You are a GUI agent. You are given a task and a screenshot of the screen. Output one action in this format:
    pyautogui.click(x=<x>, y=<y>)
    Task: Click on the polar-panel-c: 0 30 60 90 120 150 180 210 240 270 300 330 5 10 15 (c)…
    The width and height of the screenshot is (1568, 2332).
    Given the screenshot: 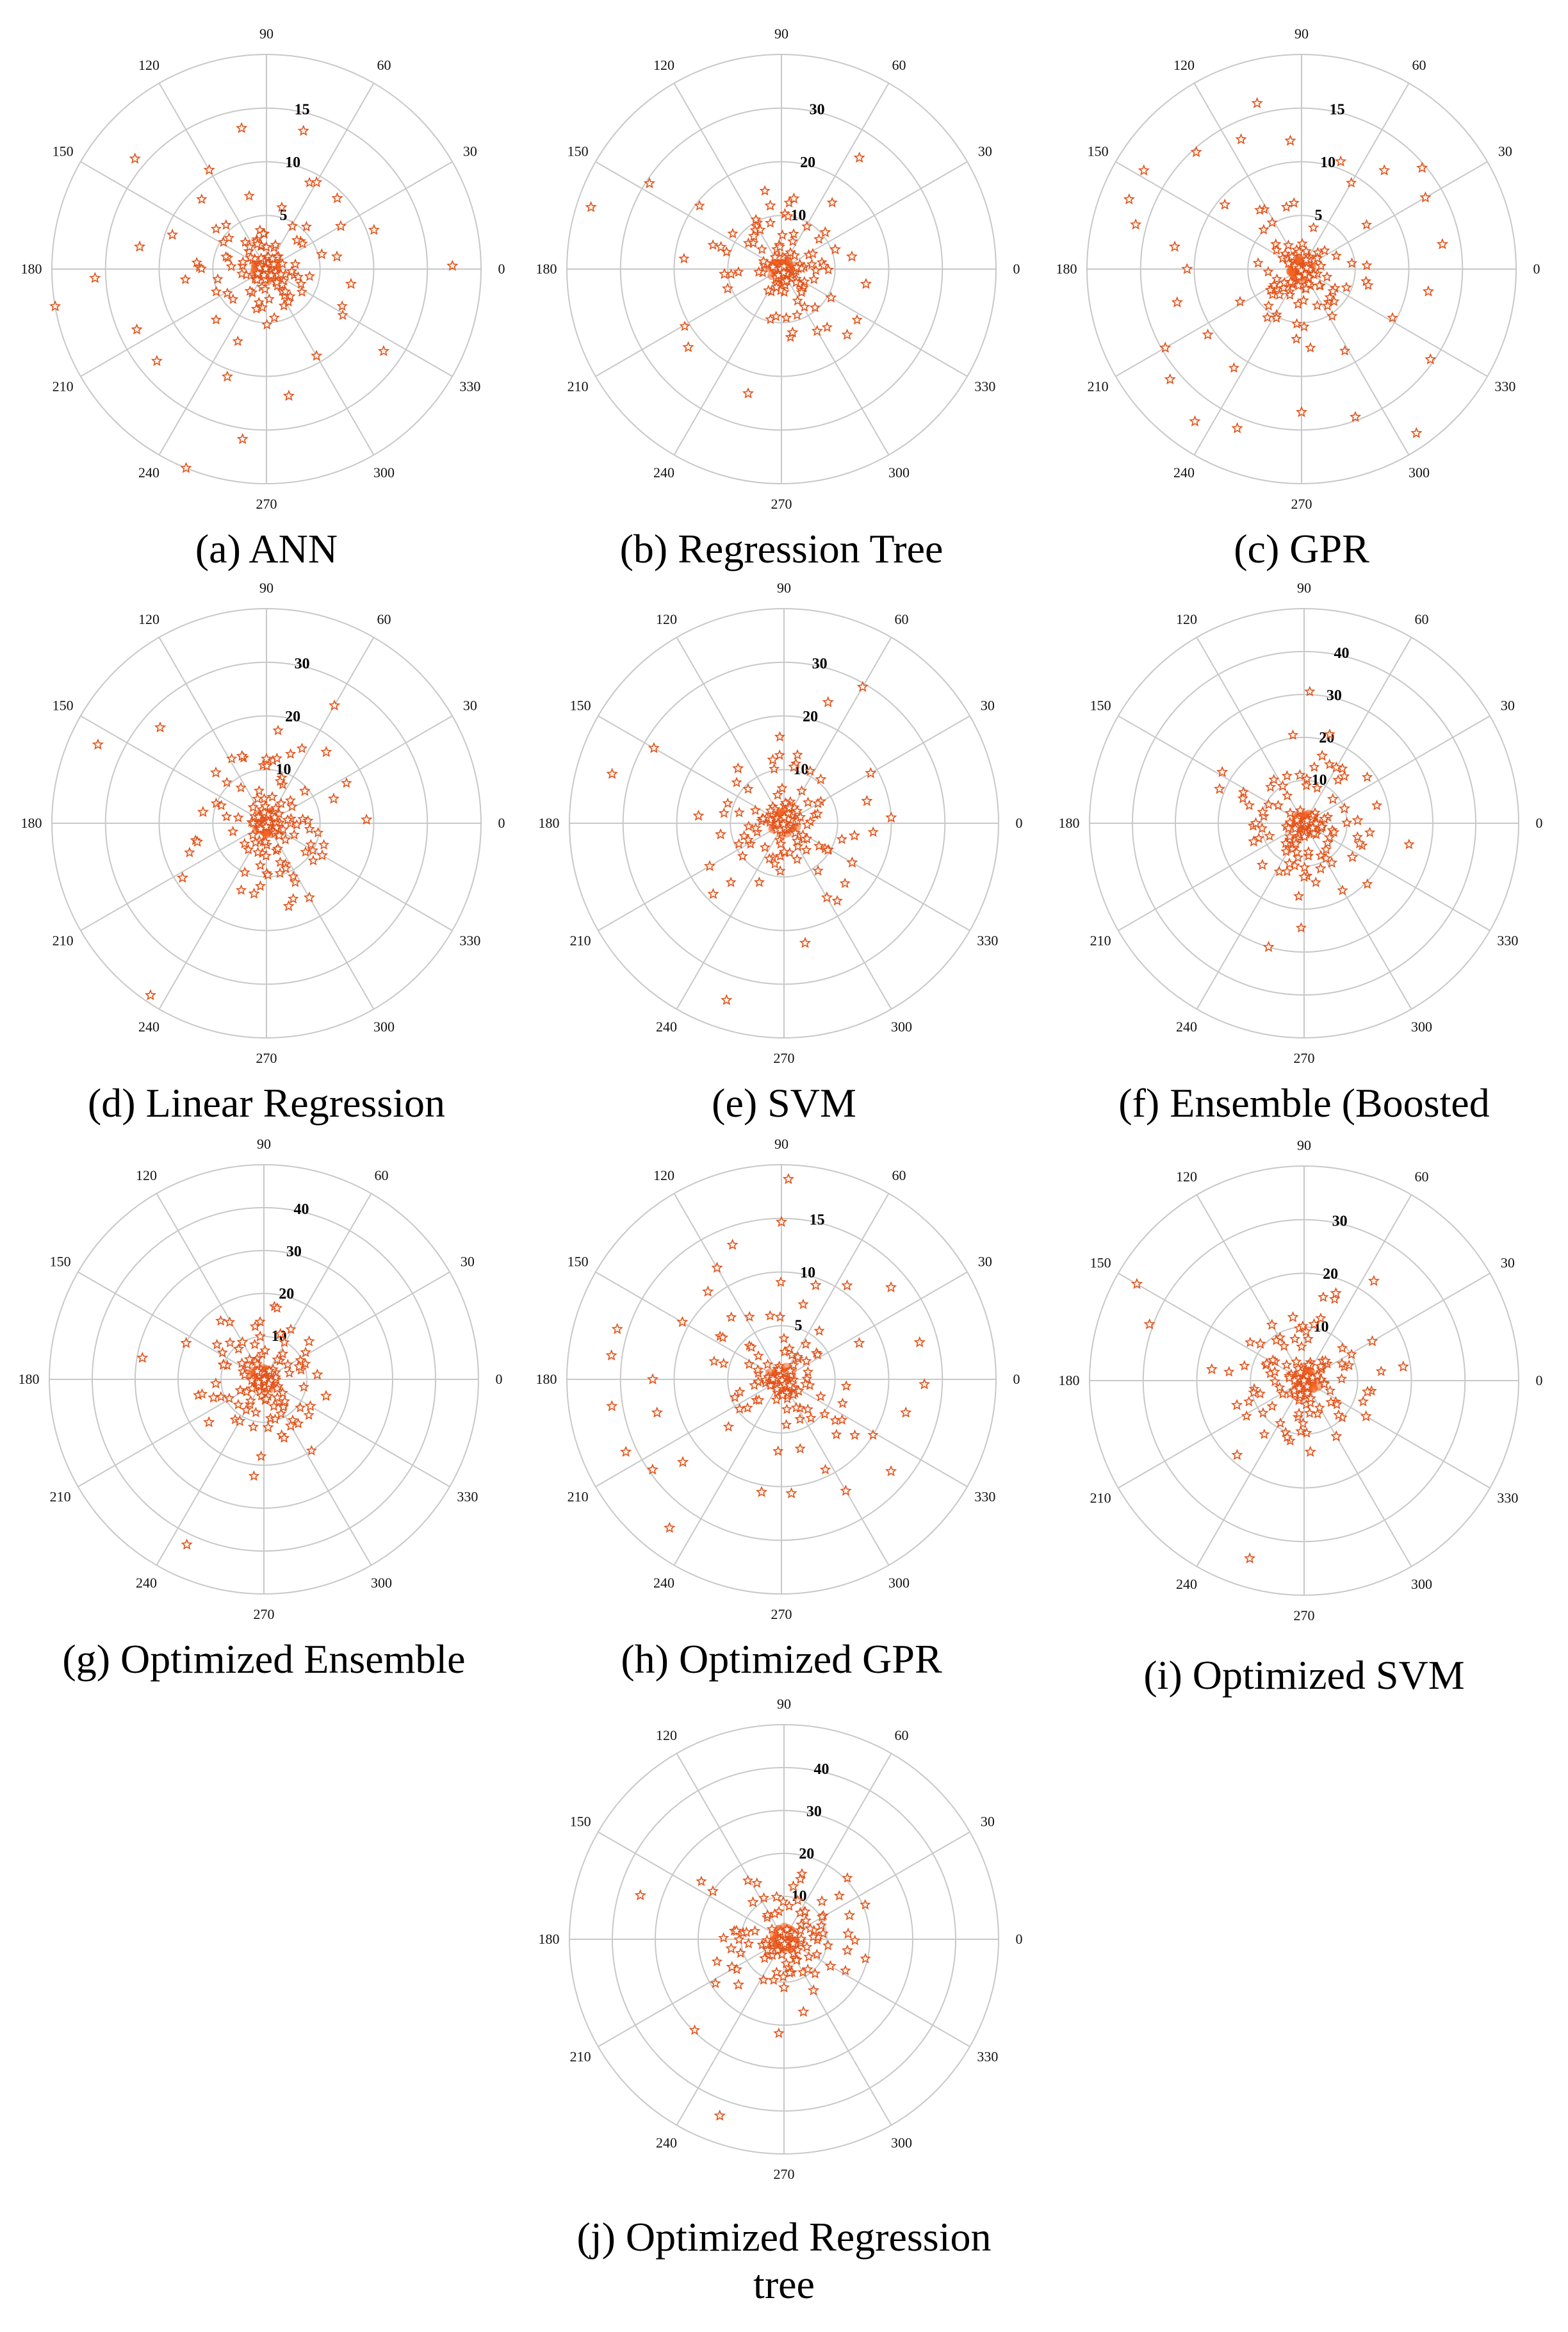 What is the action you would take?
    pyautogui.click(x=1301, y=288)
    